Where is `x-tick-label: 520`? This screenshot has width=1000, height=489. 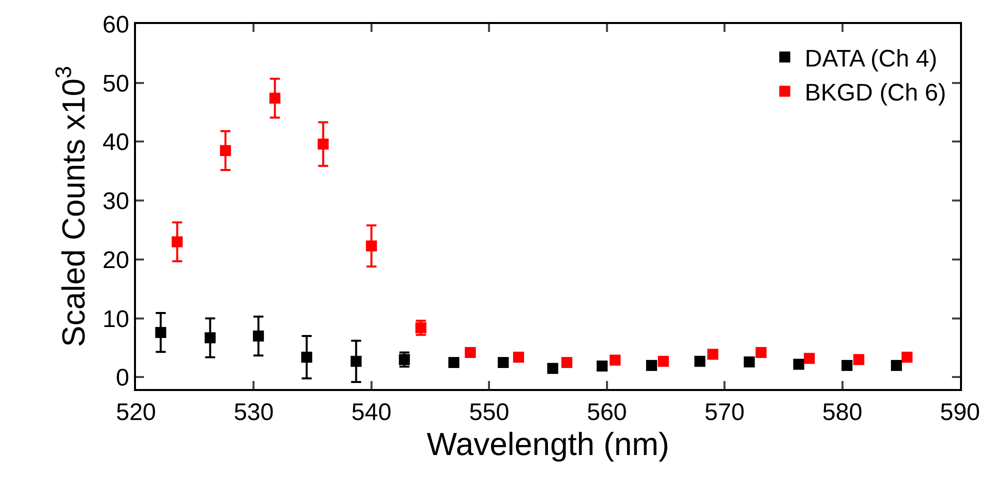 x-tick-label: 520 is located at coordinates (136, 412).